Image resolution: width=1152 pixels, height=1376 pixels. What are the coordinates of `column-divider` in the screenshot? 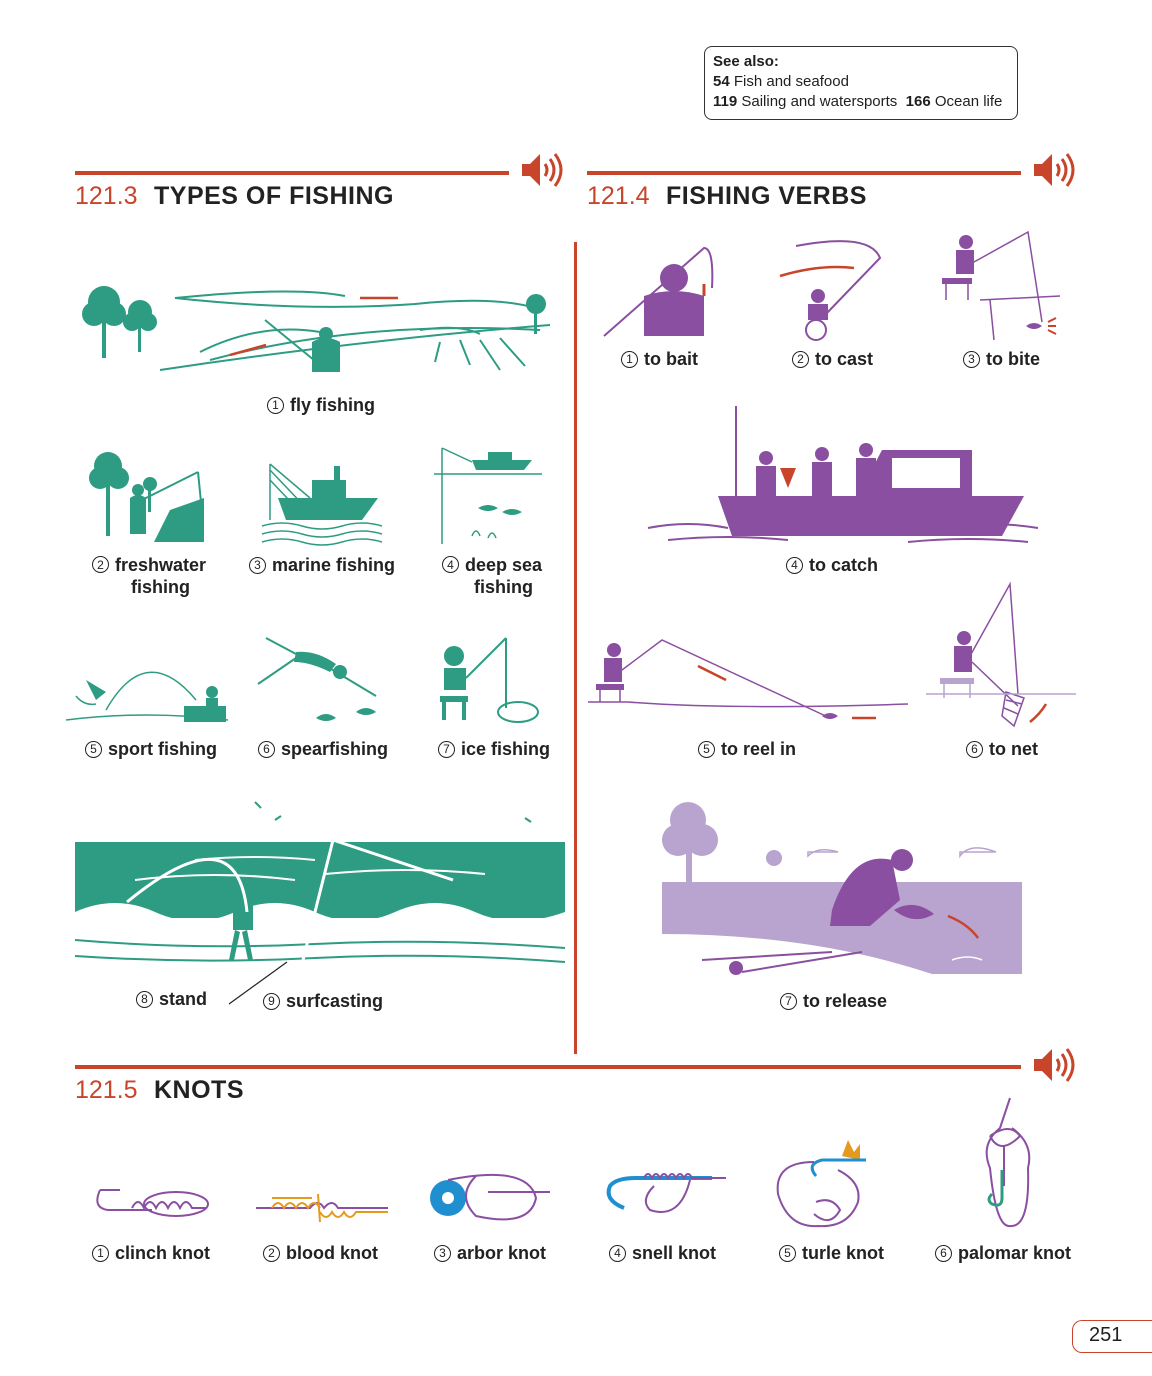 It's located at (575, 648).